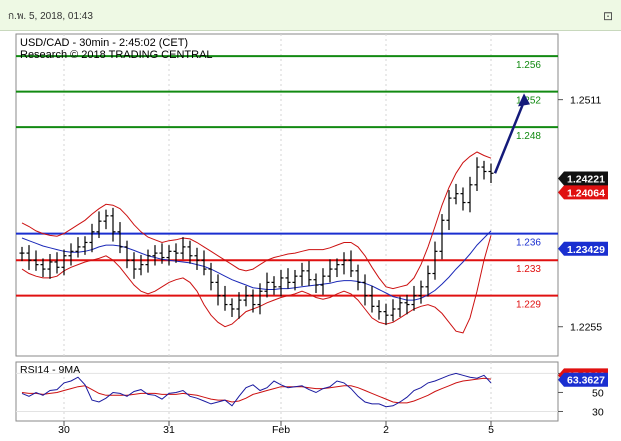 This screenshot has height=441, width=621. Describe the element at coordinates (585, 101) in the screenshot. I see `y-axis-tick-label: 1.2511` at that location.